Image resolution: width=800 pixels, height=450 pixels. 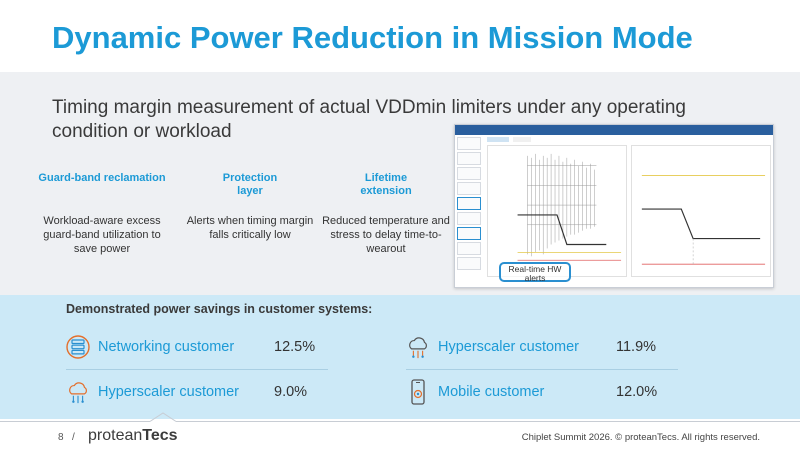 I want to click on customer-hyperscaler-1: Hyperscaler customer 11.9%, so click(x=541, y=348).